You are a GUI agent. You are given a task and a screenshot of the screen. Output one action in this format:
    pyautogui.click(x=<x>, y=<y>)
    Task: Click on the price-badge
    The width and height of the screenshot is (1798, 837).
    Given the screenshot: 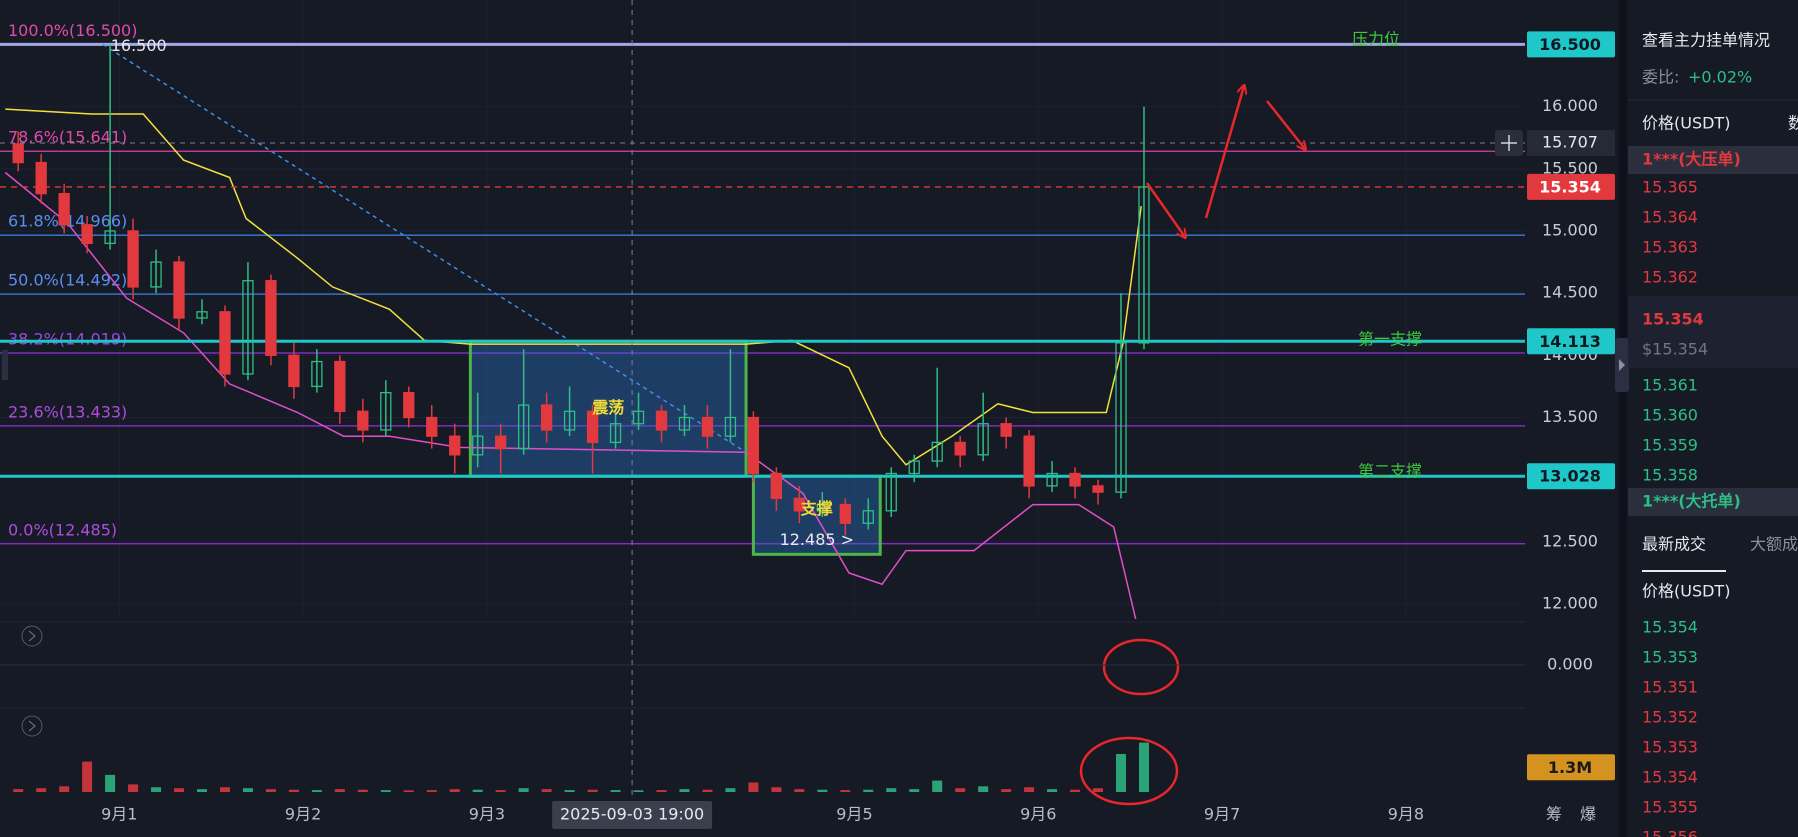 What is the action you would take?
    pyautogui.click(x=1571, y=44)
    